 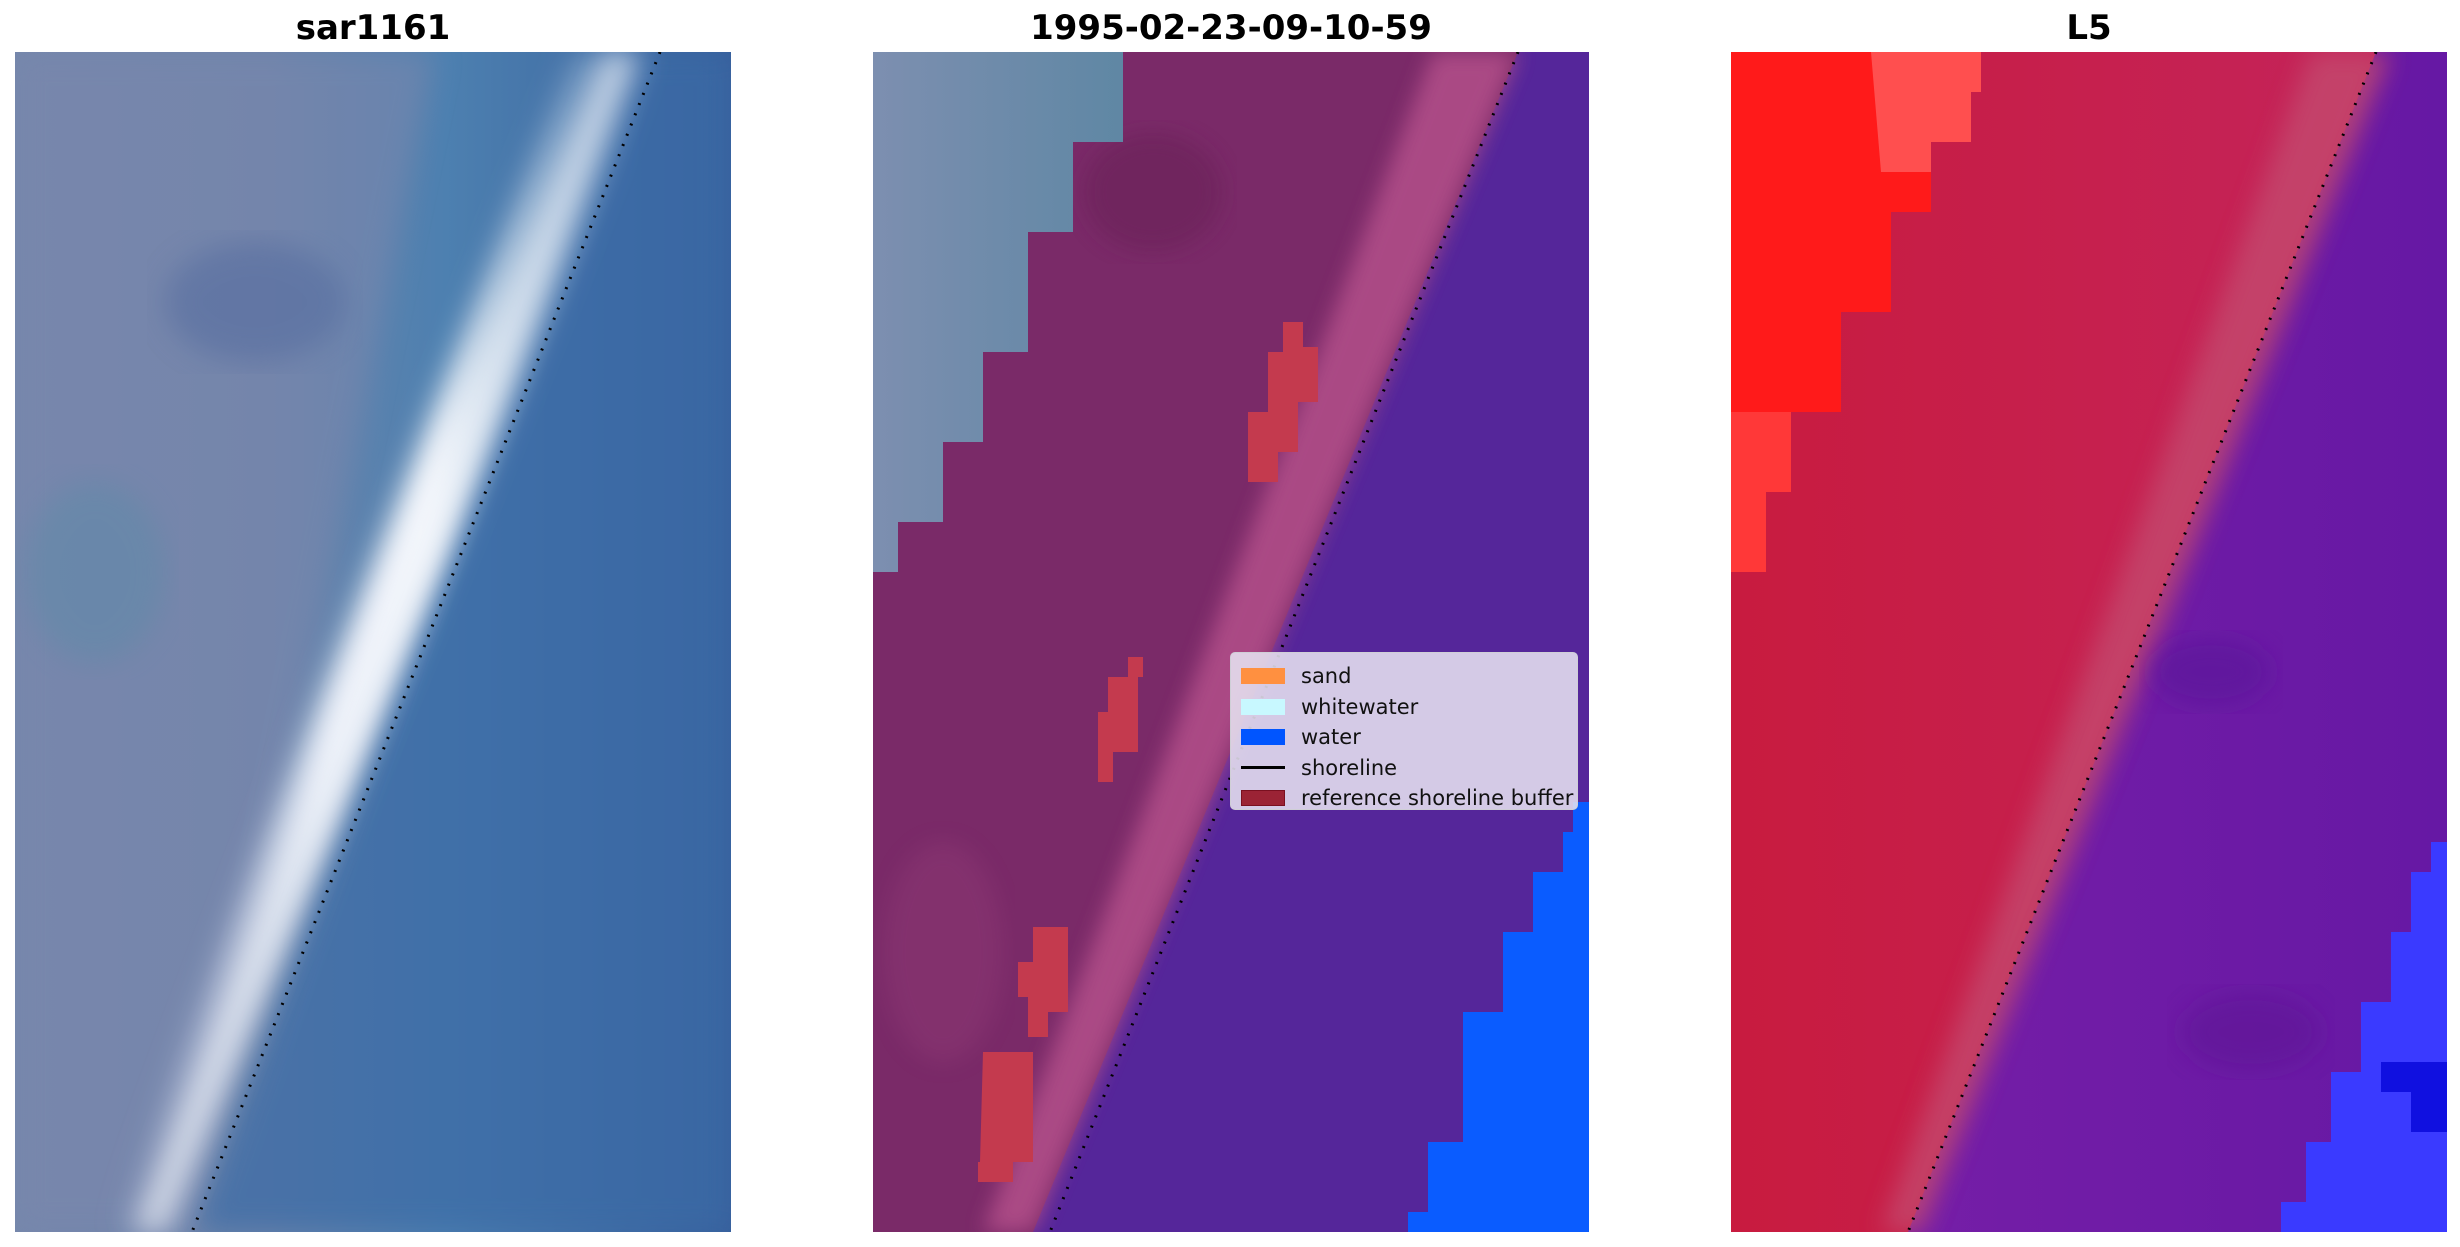 I want to click on legend-item-water: water, so click(x=1404, y=737).